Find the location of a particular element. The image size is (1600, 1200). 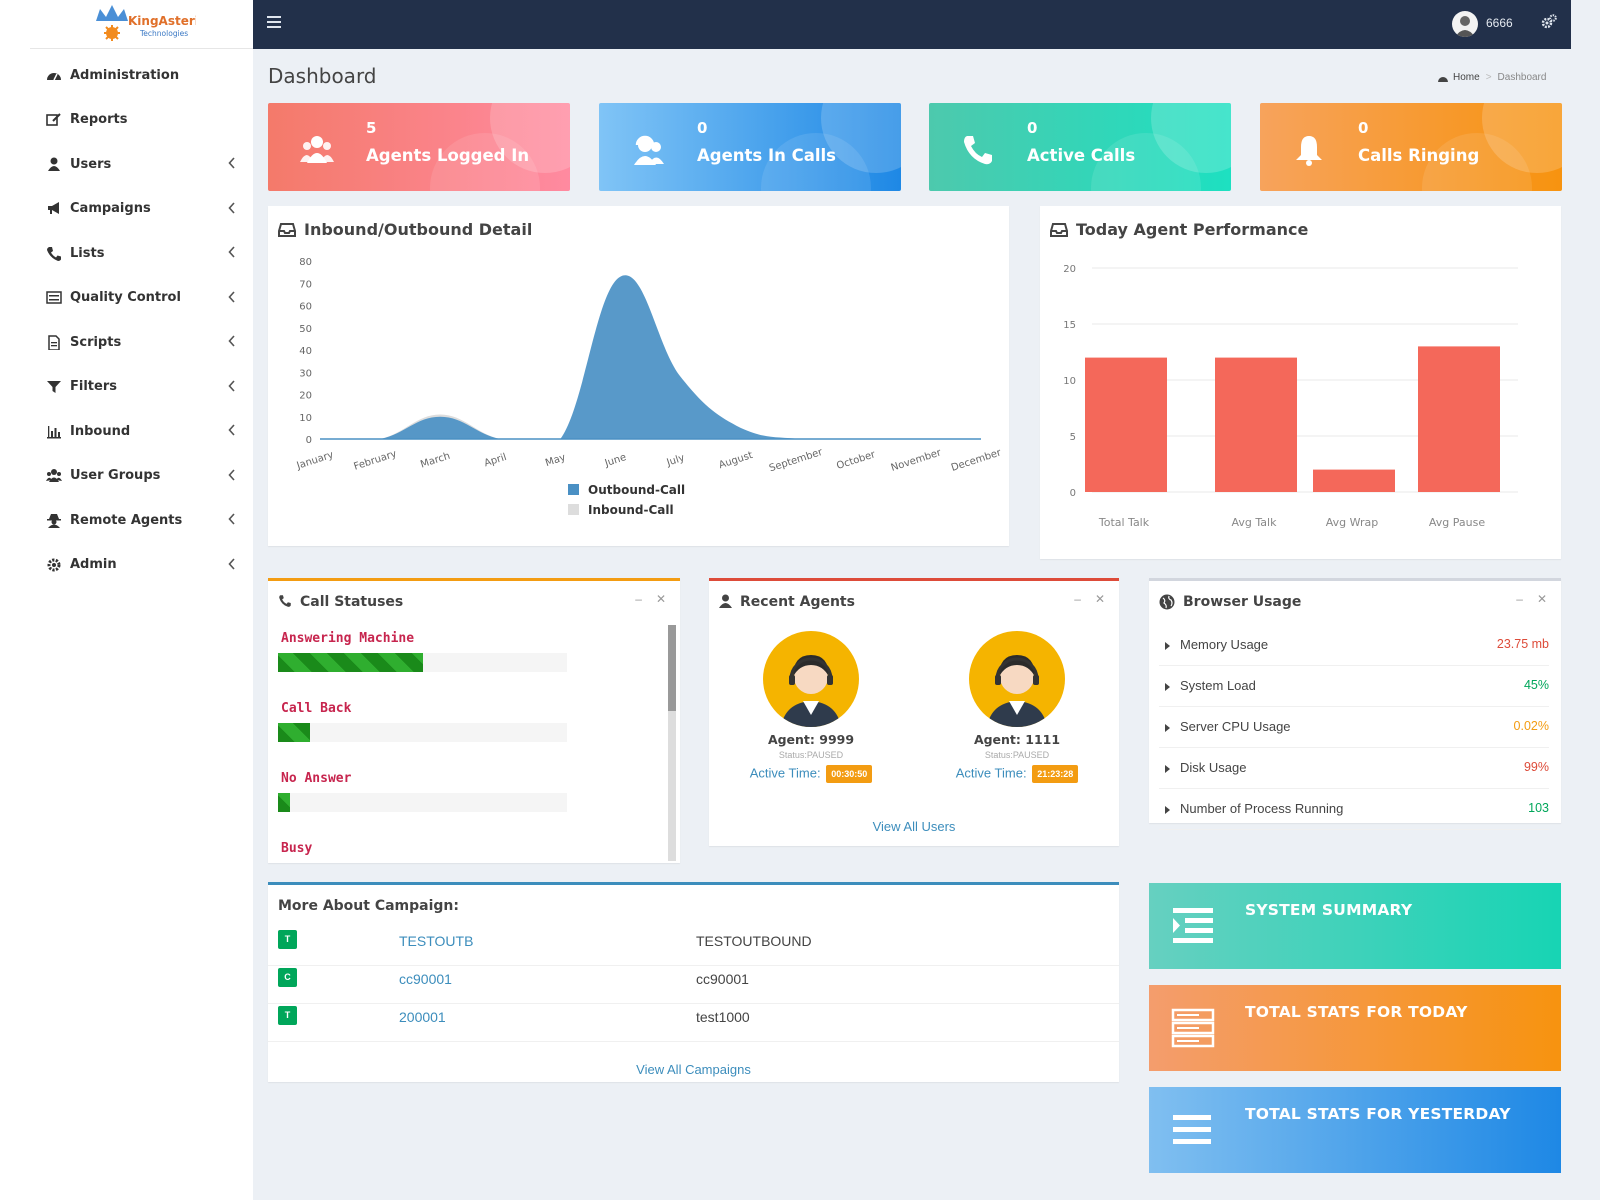

sidebar-item-remote-agents: Remote Agents is located at coordinates (126, 520).